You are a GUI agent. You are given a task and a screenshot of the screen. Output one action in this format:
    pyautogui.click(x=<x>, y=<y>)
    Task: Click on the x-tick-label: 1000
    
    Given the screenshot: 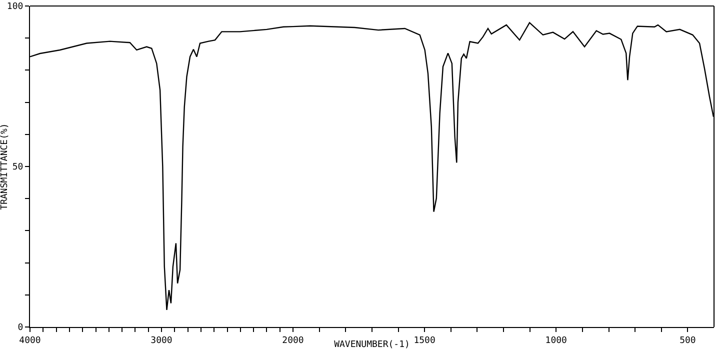 What is the action you would take?
    pyautogui.click(x=556, y=341)
    